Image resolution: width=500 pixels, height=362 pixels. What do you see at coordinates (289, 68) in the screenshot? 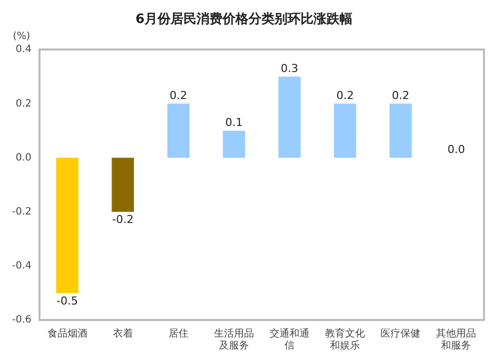
I see `data-label: 0.3` at bounding box center [289, 68].